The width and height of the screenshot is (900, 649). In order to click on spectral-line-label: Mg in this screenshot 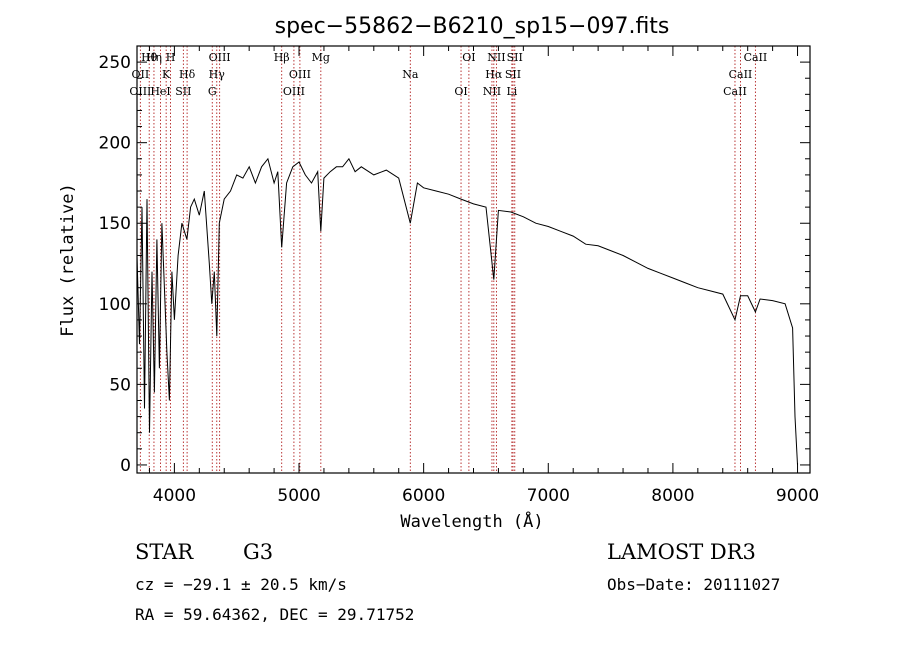, I will do `click(321, 57)`.